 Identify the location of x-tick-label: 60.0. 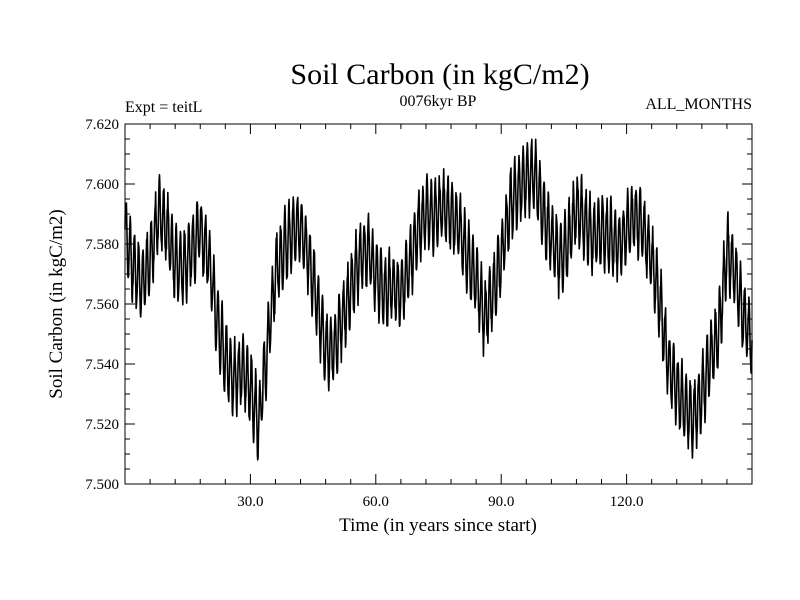
(376, 502).